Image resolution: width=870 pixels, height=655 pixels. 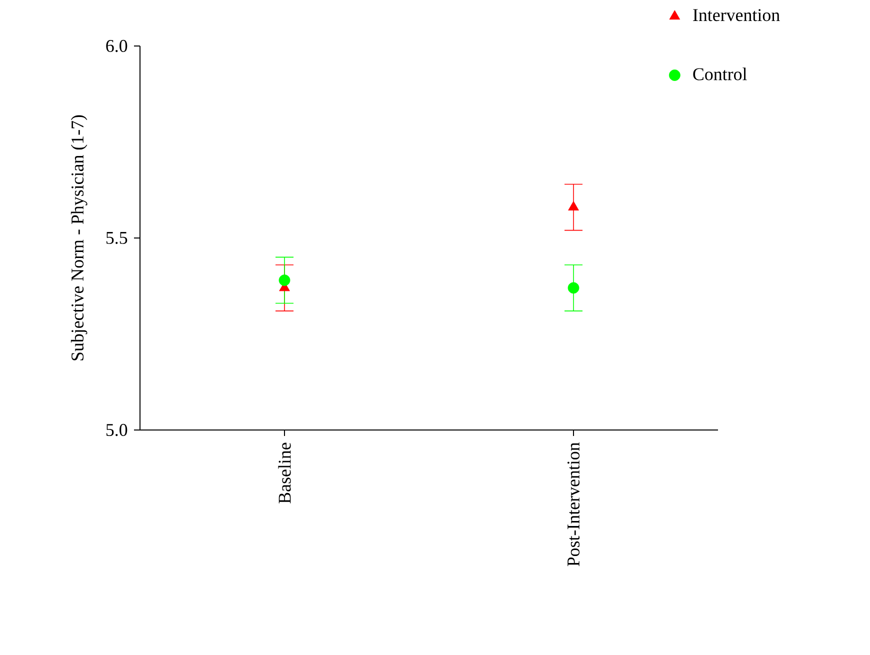 I want to click on y-tick-label: 5.0, so click(x=117, y=430).